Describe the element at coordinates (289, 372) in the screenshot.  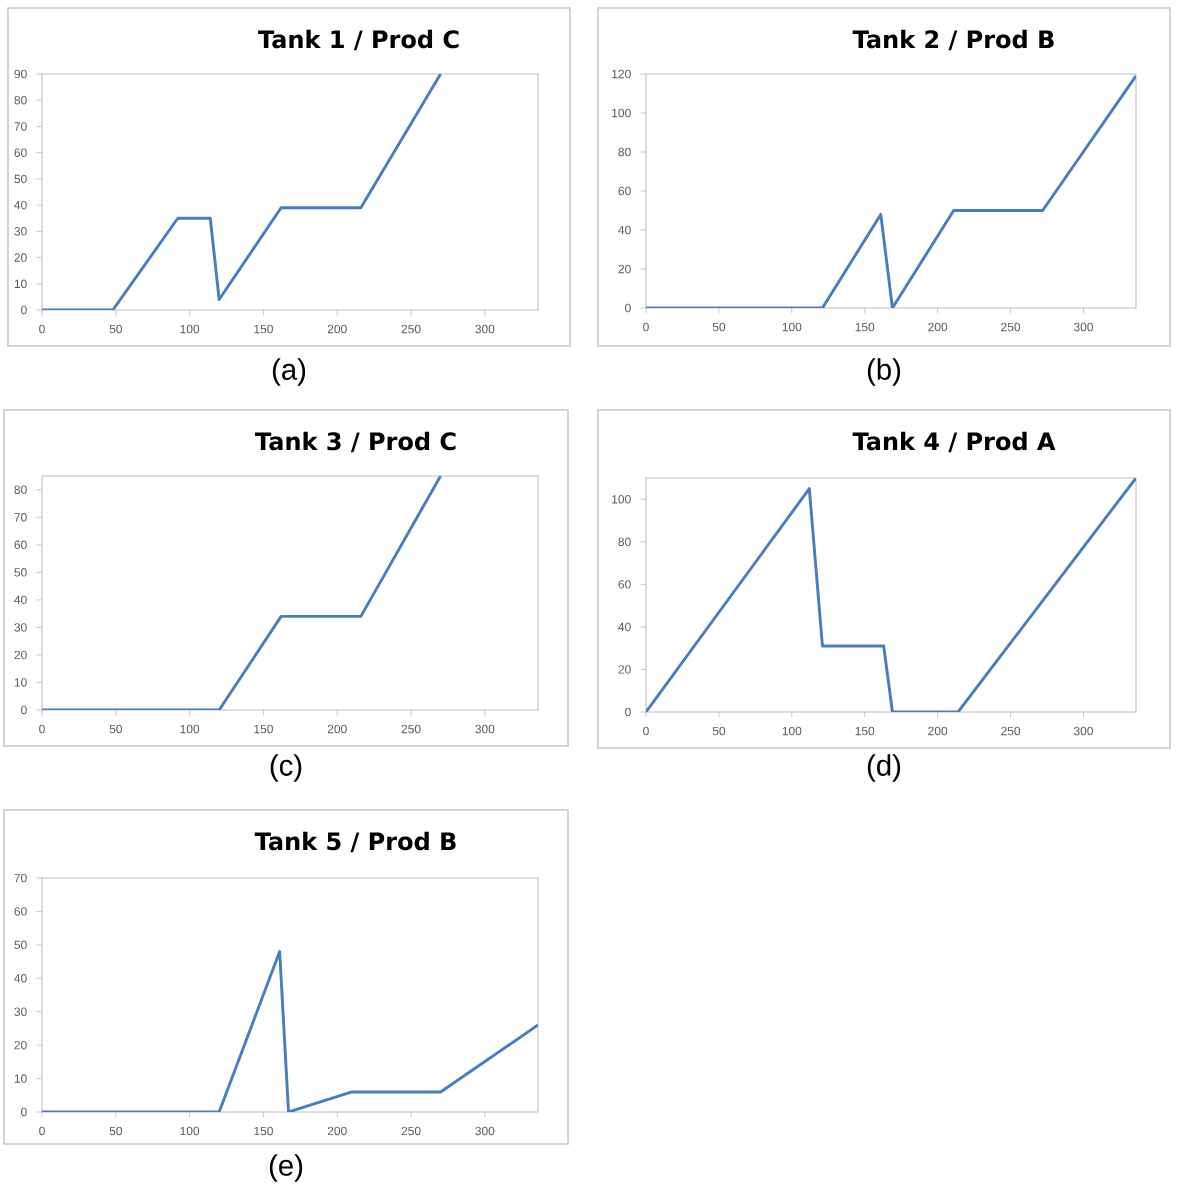
I see `text: (a)` at that location.